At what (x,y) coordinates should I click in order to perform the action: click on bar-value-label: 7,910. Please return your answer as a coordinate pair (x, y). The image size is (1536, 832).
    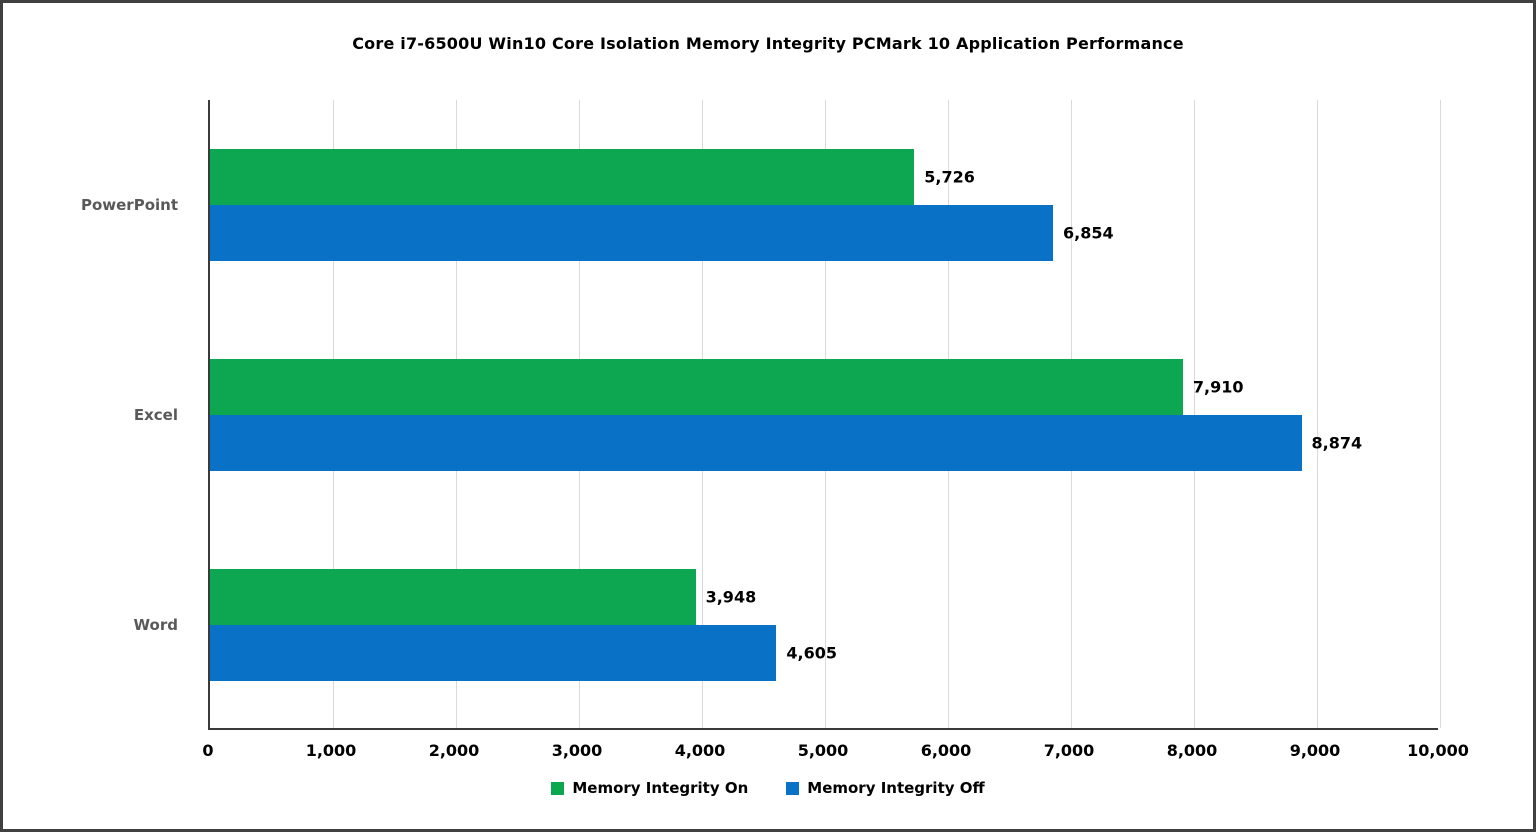
    Looking at the image, I should click on (1218, 387).